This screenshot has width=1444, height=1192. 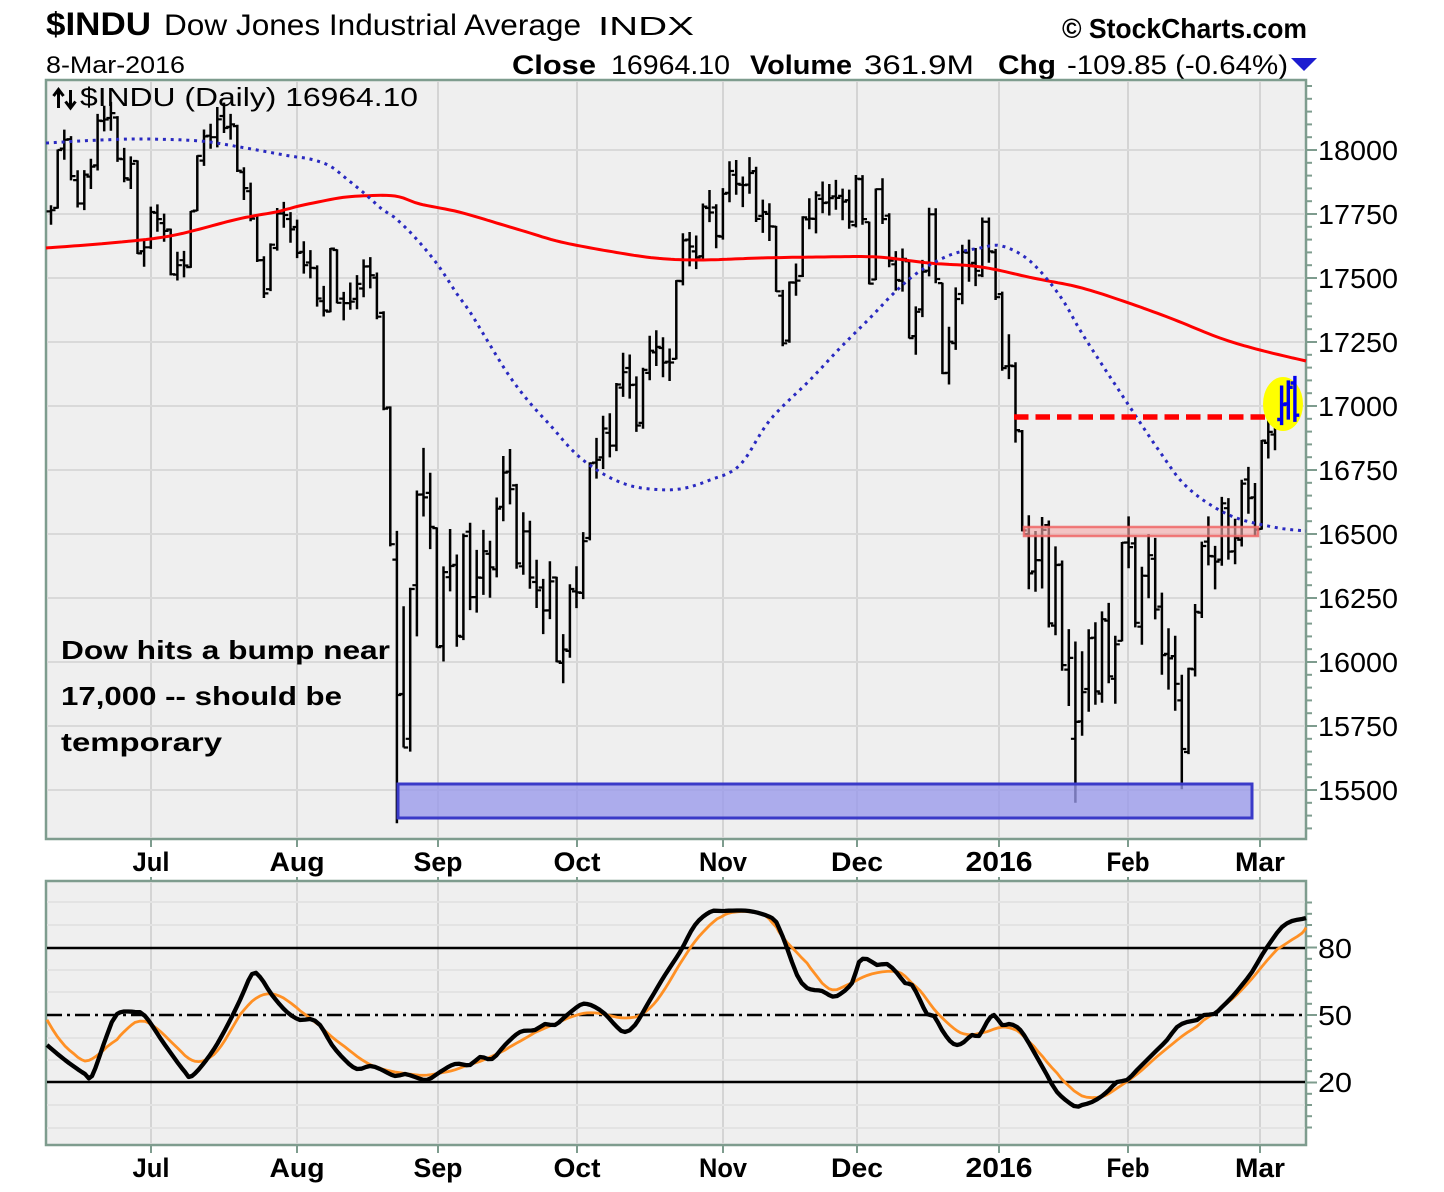 What do you see at coordinates (919, 65) in the screenshot?
I see `svg-text: 361.9M` at bounding box center [919, 65].